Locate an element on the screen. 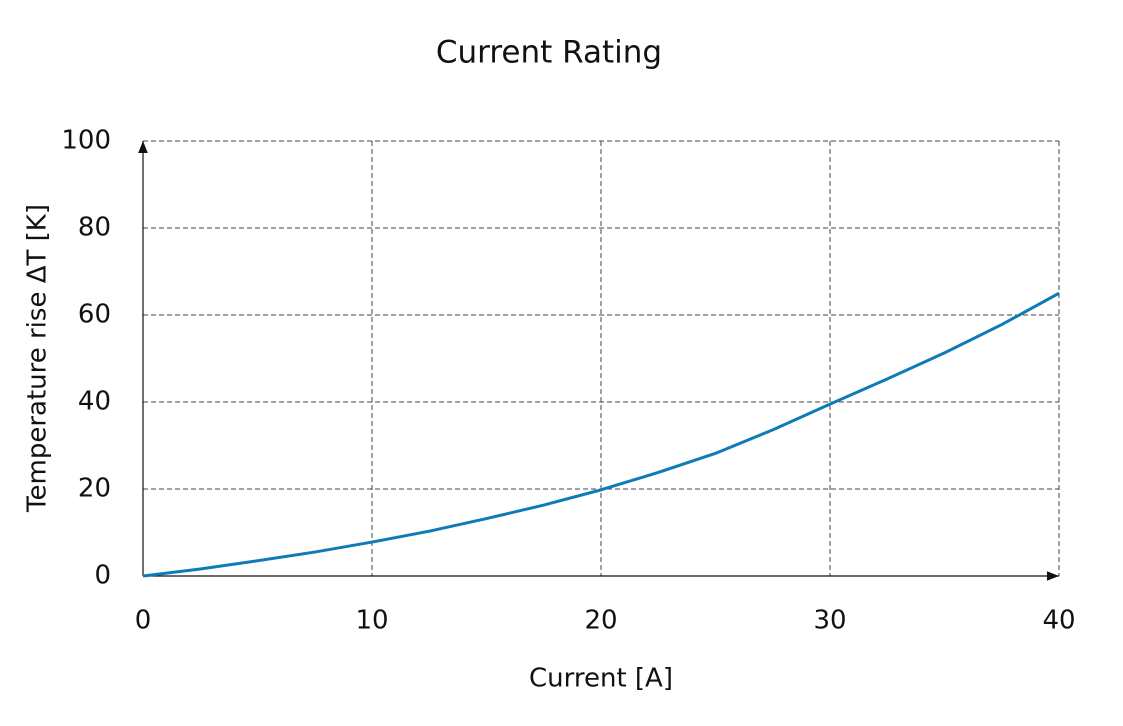 The width and height of the screenshot is (1123, 726). y-tick-label: 60 is located at coordinates (94, 315).